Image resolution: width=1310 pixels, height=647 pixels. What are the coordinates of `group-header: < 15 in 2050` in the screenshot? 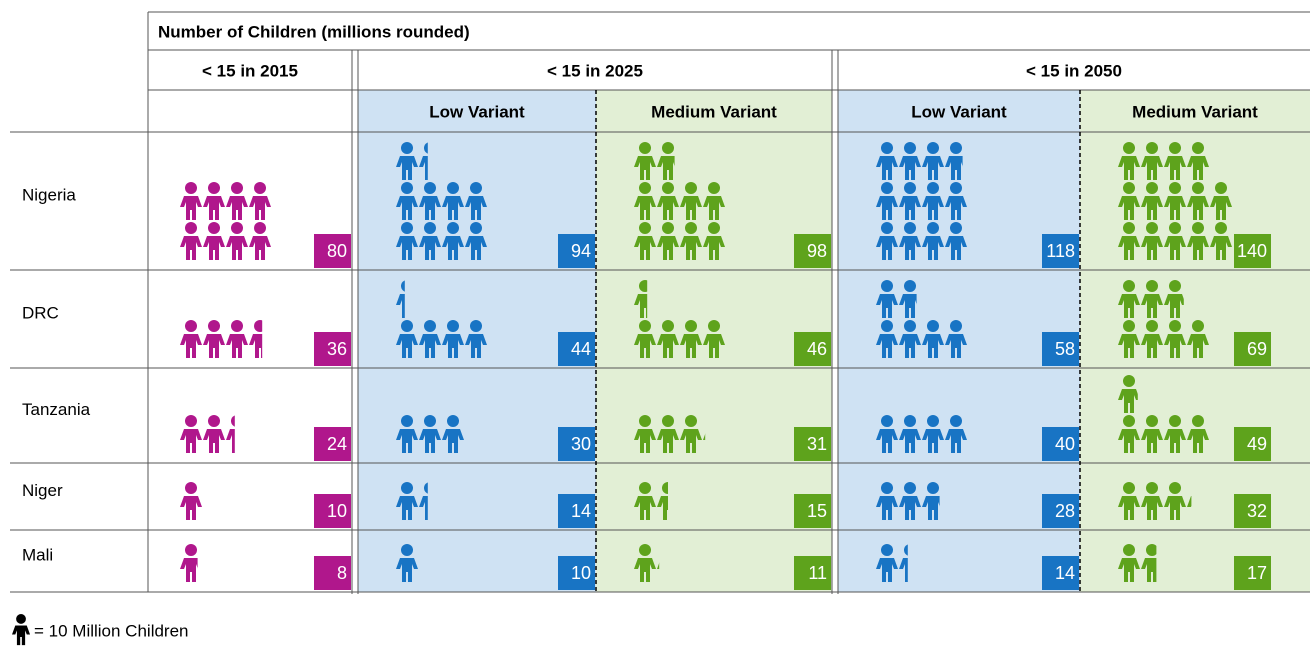 It's located at (1074, 70).